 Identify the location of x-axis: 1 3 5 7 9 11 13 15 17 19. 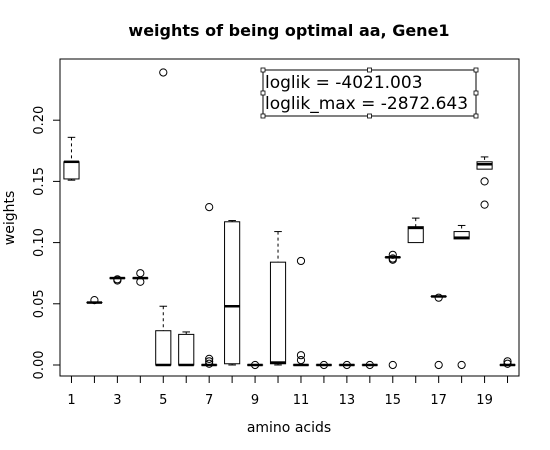
(288, 391).